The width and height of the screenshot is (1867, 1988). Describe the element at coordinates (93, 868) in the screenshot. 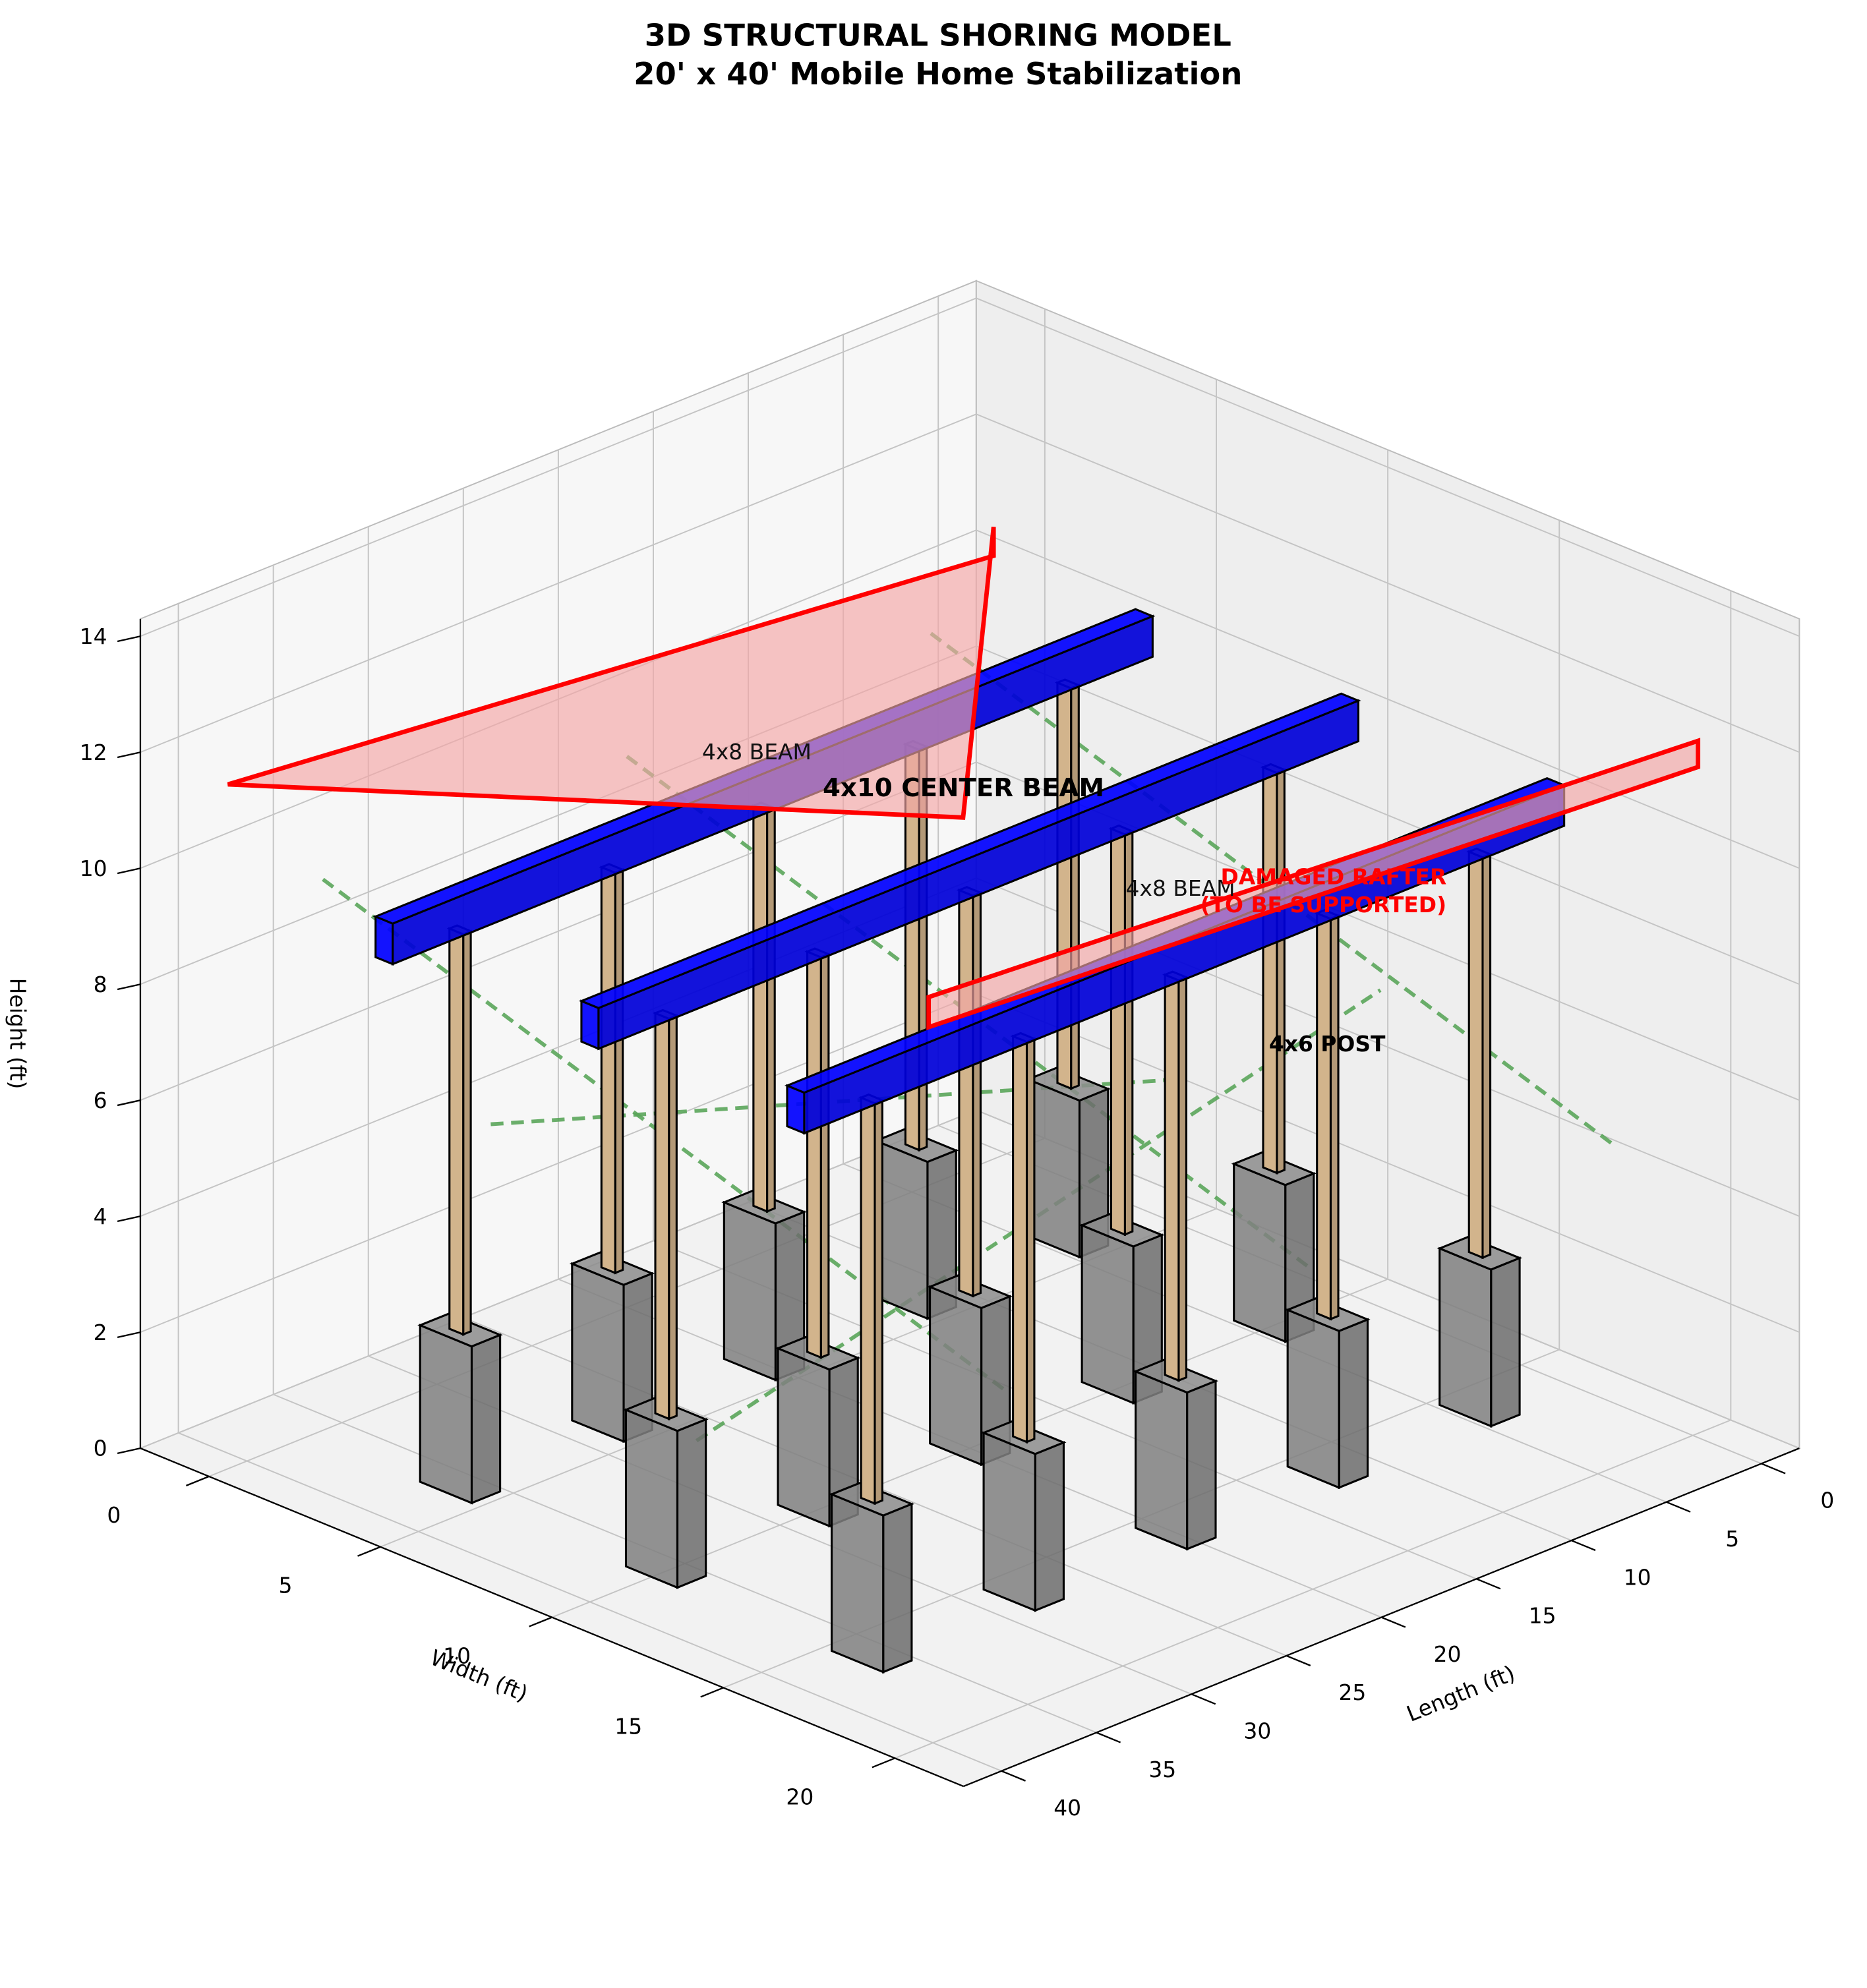

I see `z-tick-label: 10` at that location.